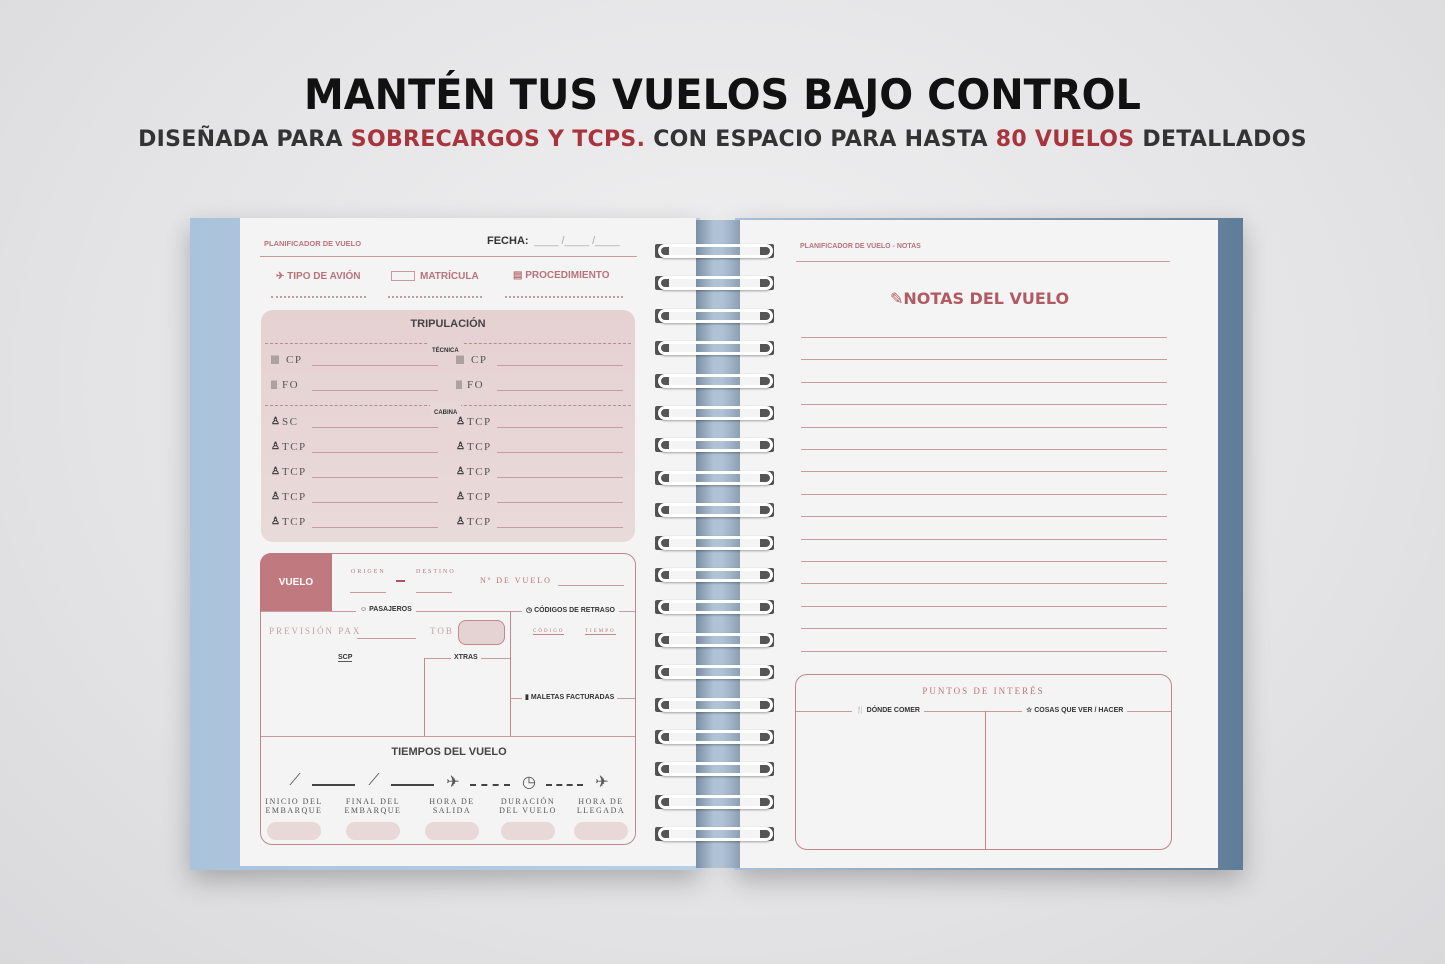 The image size is (1445, 964). What do you see at coordinates (601, 810) in the screenshot?
I see `time-label-2: LLEGADA` at bounding box center [601, 810].